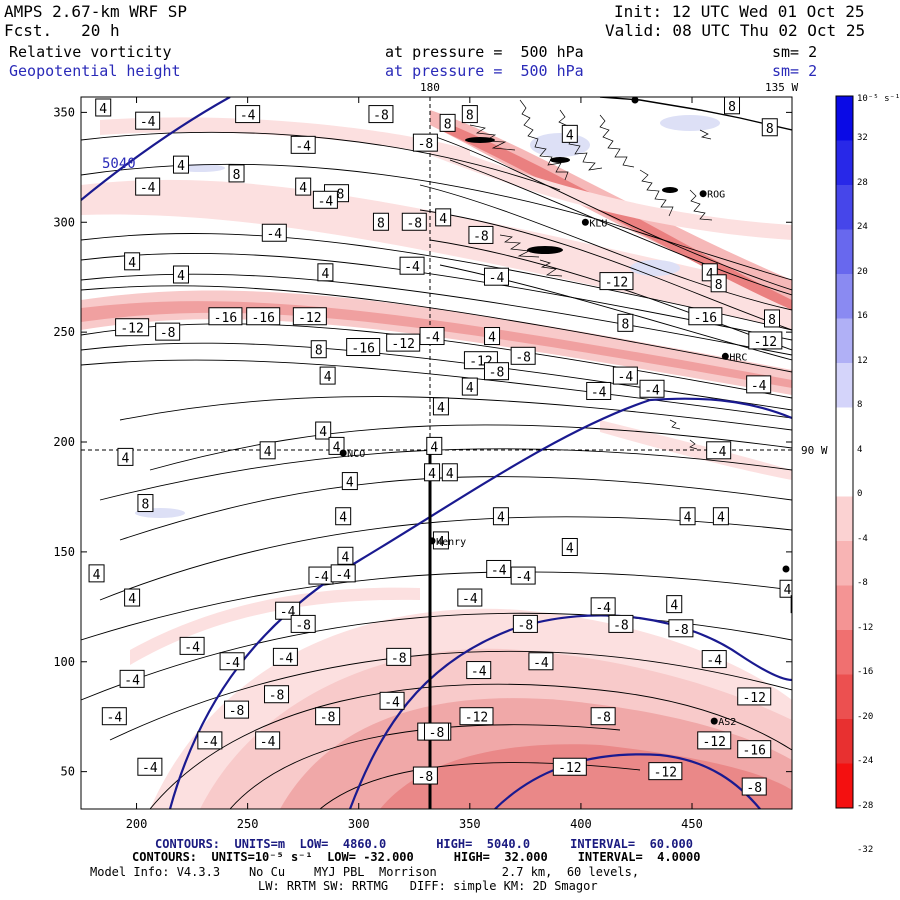 This screenshot has width=900, height=900. What do you see at coordinates (865, 672) in the screenshot?
I see `colorbar-tick-label: -16` at bounding box center [865, 672].